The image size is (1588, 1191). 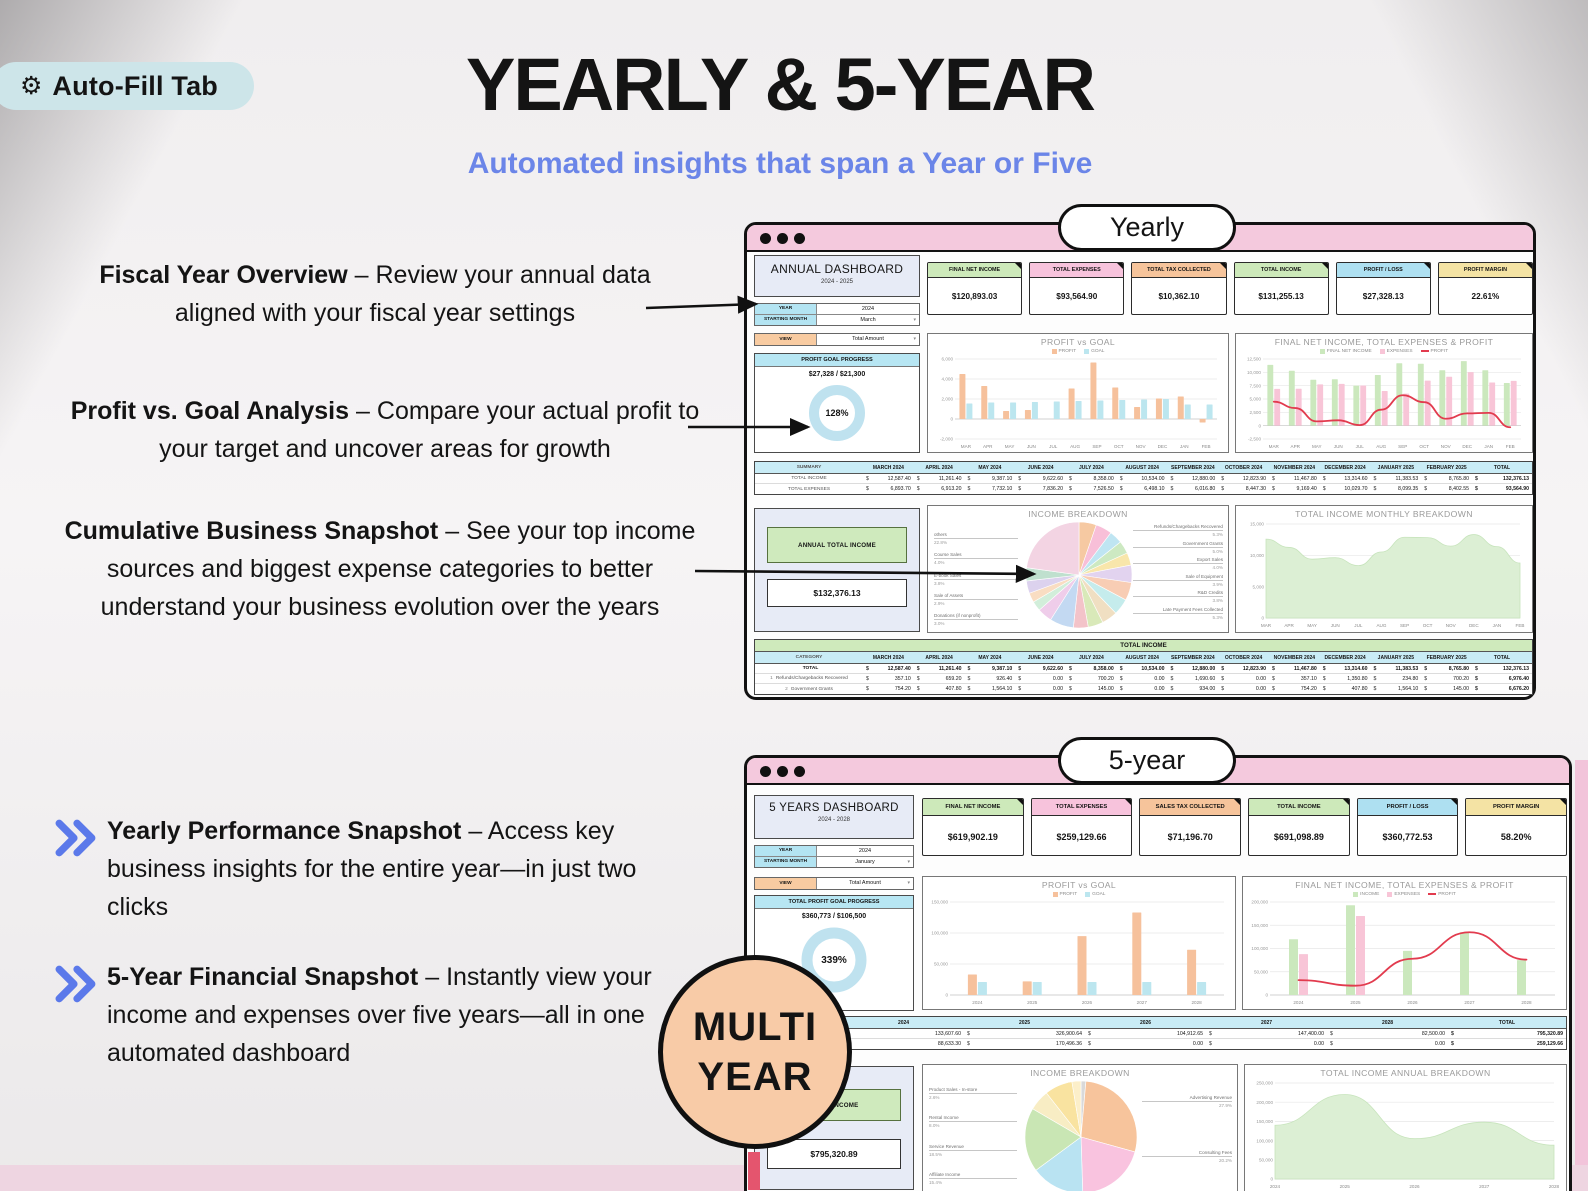 I want to click on table-cell: $104,912.65, so click(x=1145, y=1033).